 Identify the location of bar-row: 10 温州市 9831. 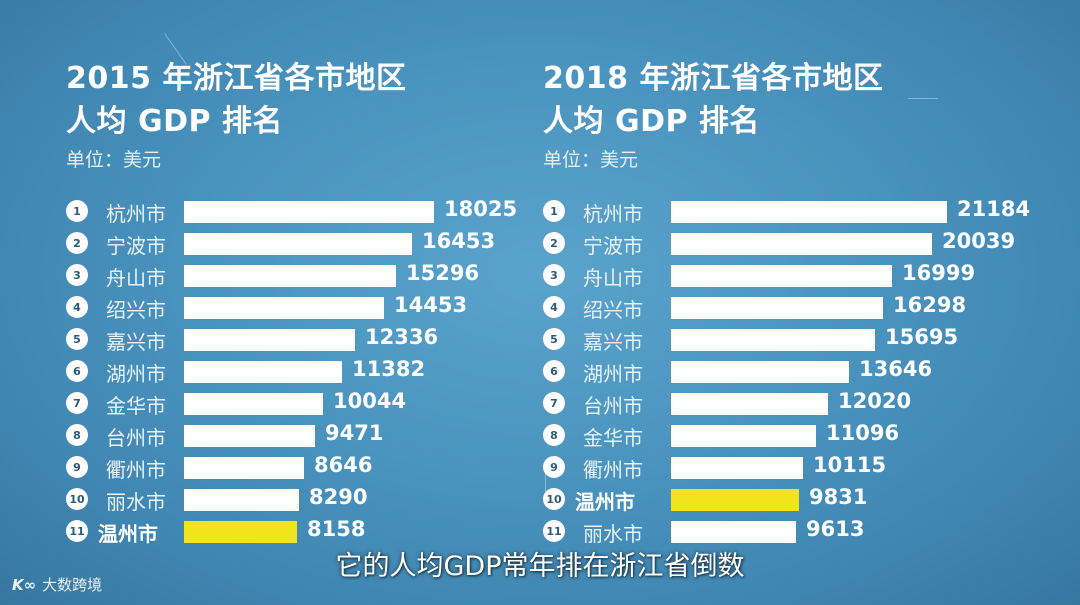
(803, 500).